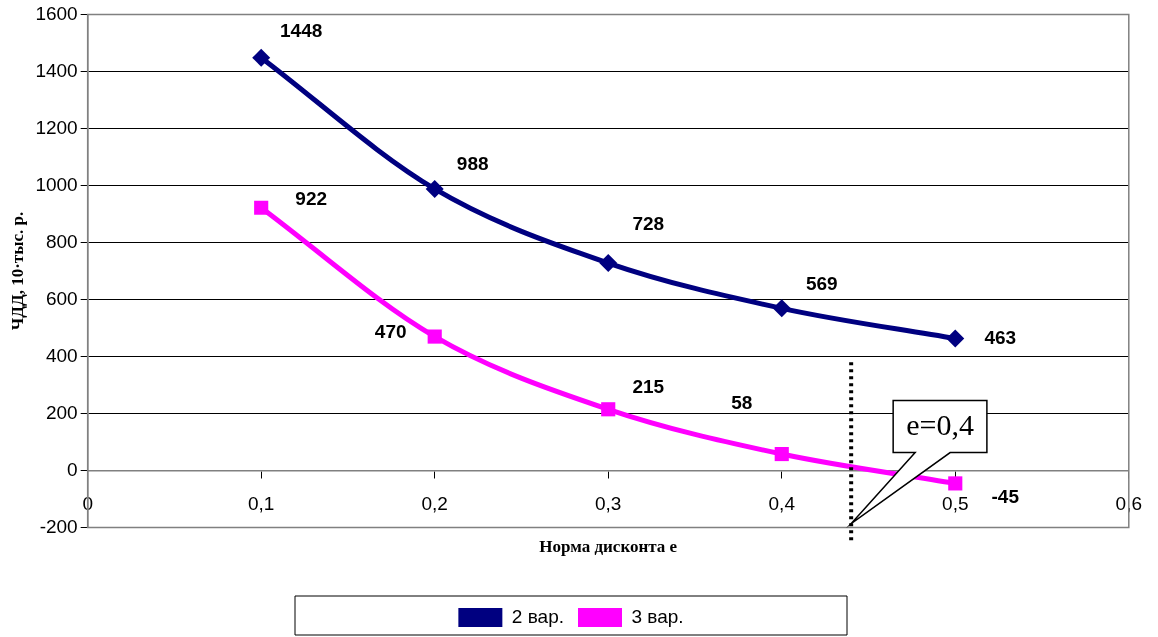 The image size is (1158, 637). I want to click on data-label: 569, so click(821, 283).